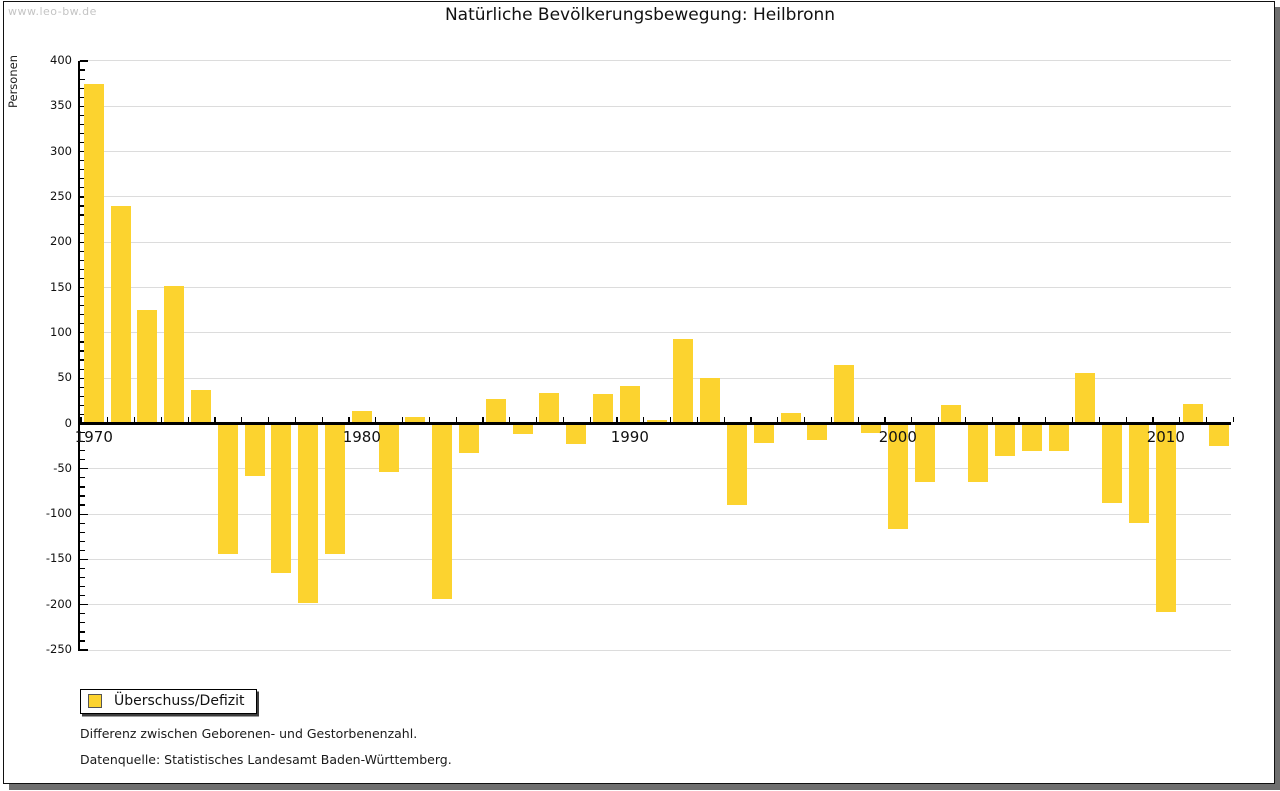 Image resolution: width=1280 pixels, height=791 pixels. I want to click on y-tick-label: -50, so click(62, 467).